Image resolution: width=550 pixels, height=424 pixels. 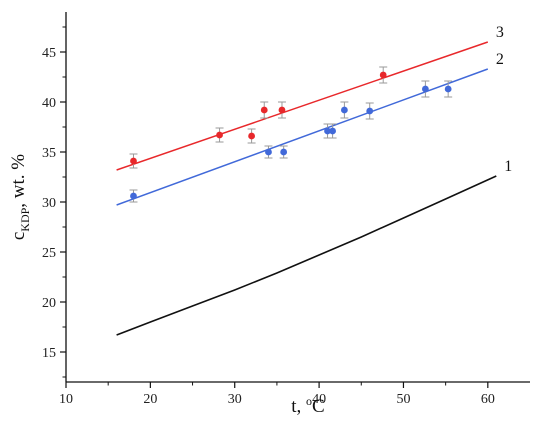 I want to click on x-tick-label: 30, so click(x=235, y=399).